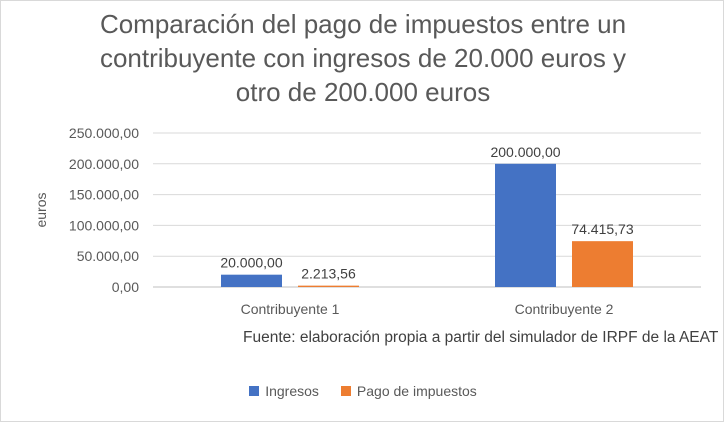  I want to click on y-tick-label: 0,00, so click(125, 287).